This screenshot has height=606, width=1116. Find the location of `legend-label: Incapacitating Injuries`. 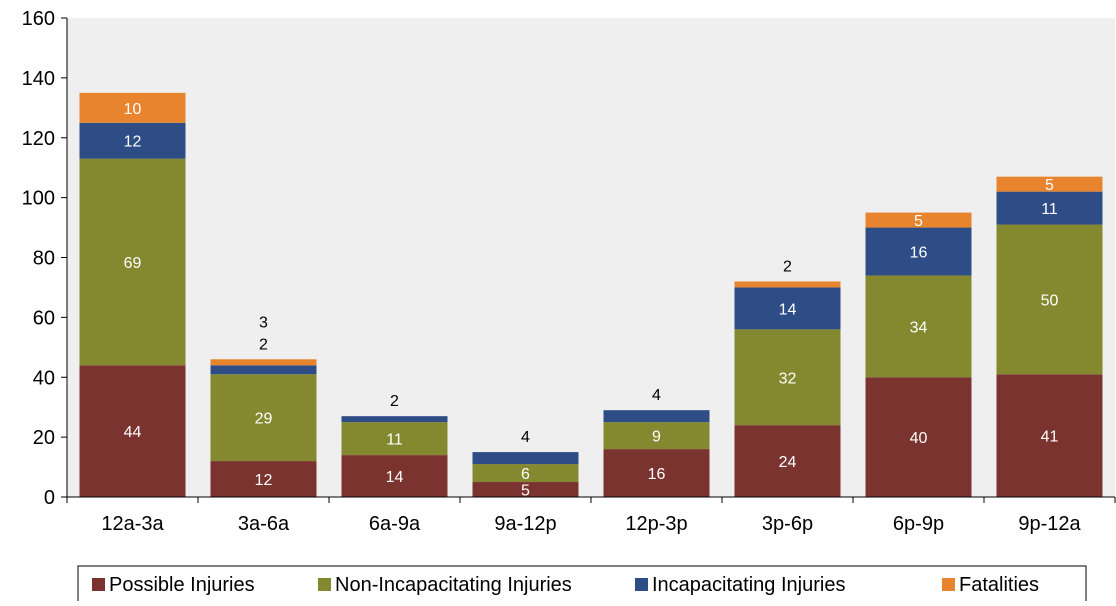

legend-label: Incapacitating Injuries is located at coordinates (748, 585).